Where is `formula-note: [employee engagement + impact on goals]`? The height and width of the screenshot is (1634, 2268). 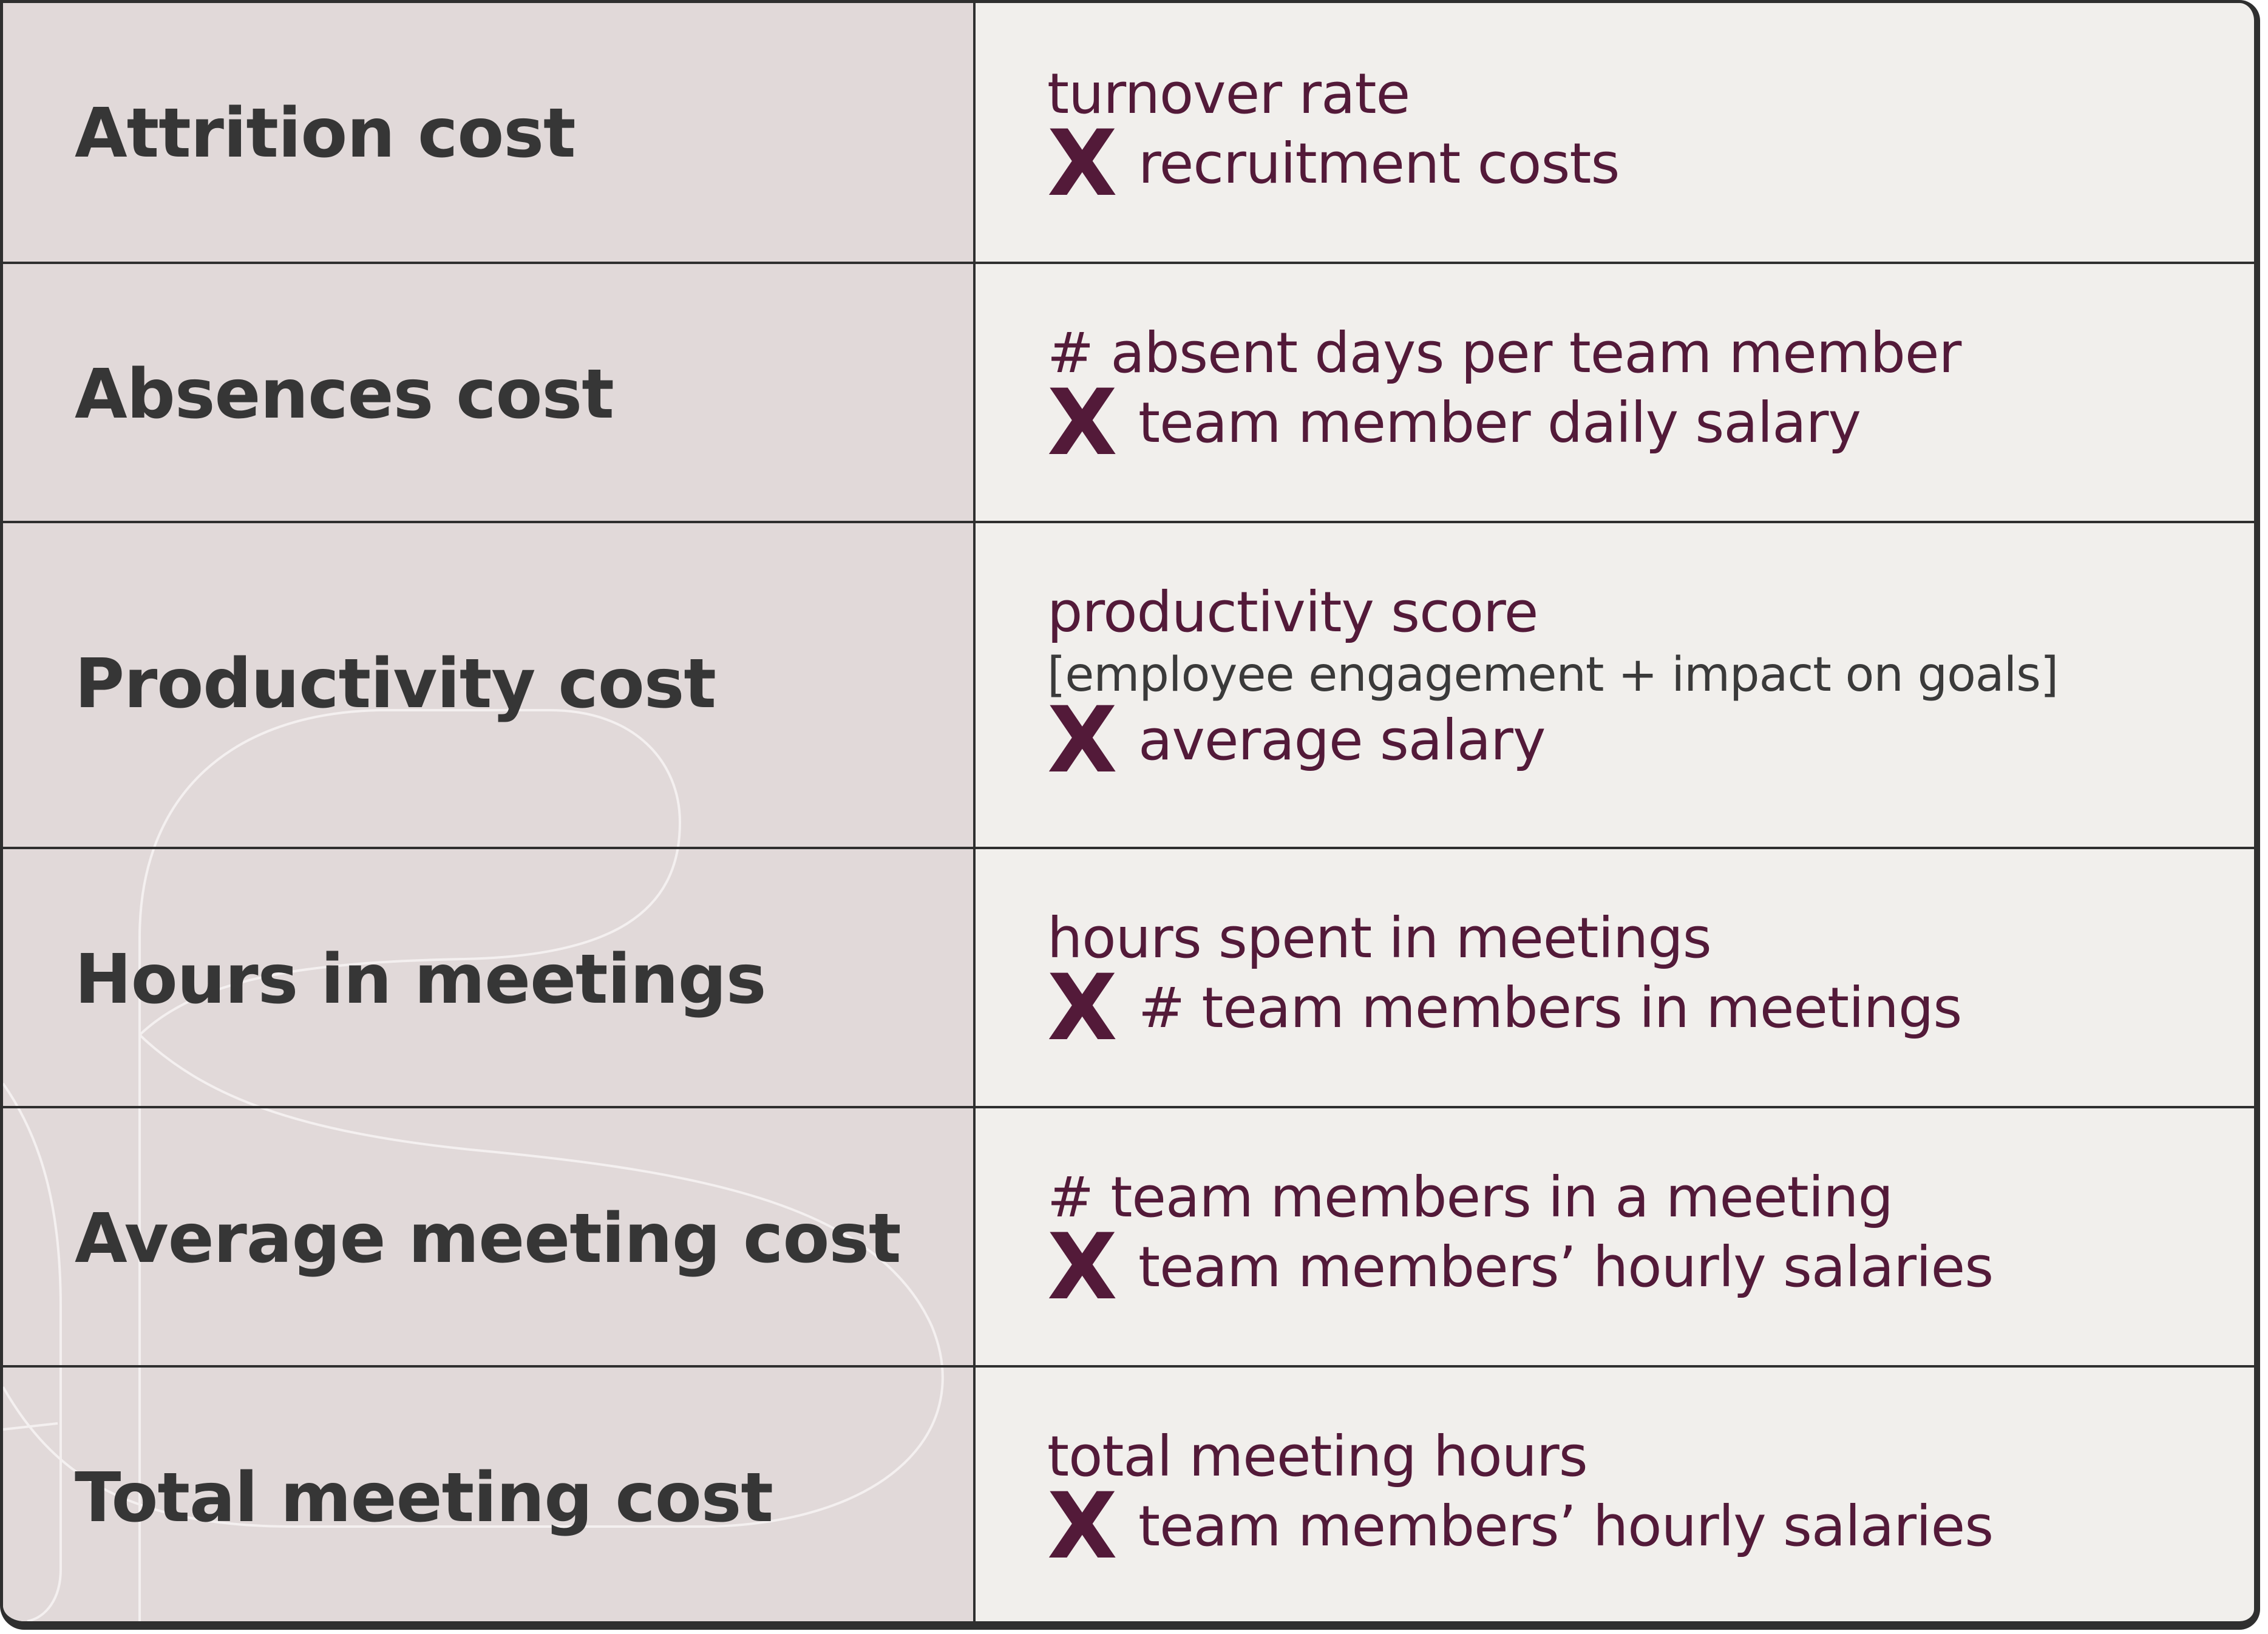
formula-note: [employee engagement + impact on goals] is located at coordinates (1553, 675).